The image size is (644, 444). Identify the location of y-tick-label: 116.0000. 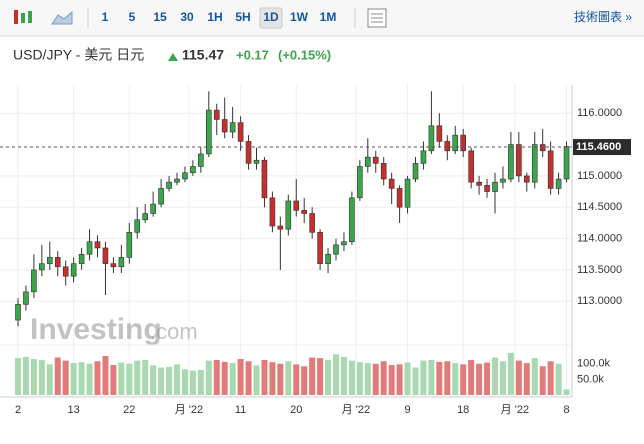
(599, 113).